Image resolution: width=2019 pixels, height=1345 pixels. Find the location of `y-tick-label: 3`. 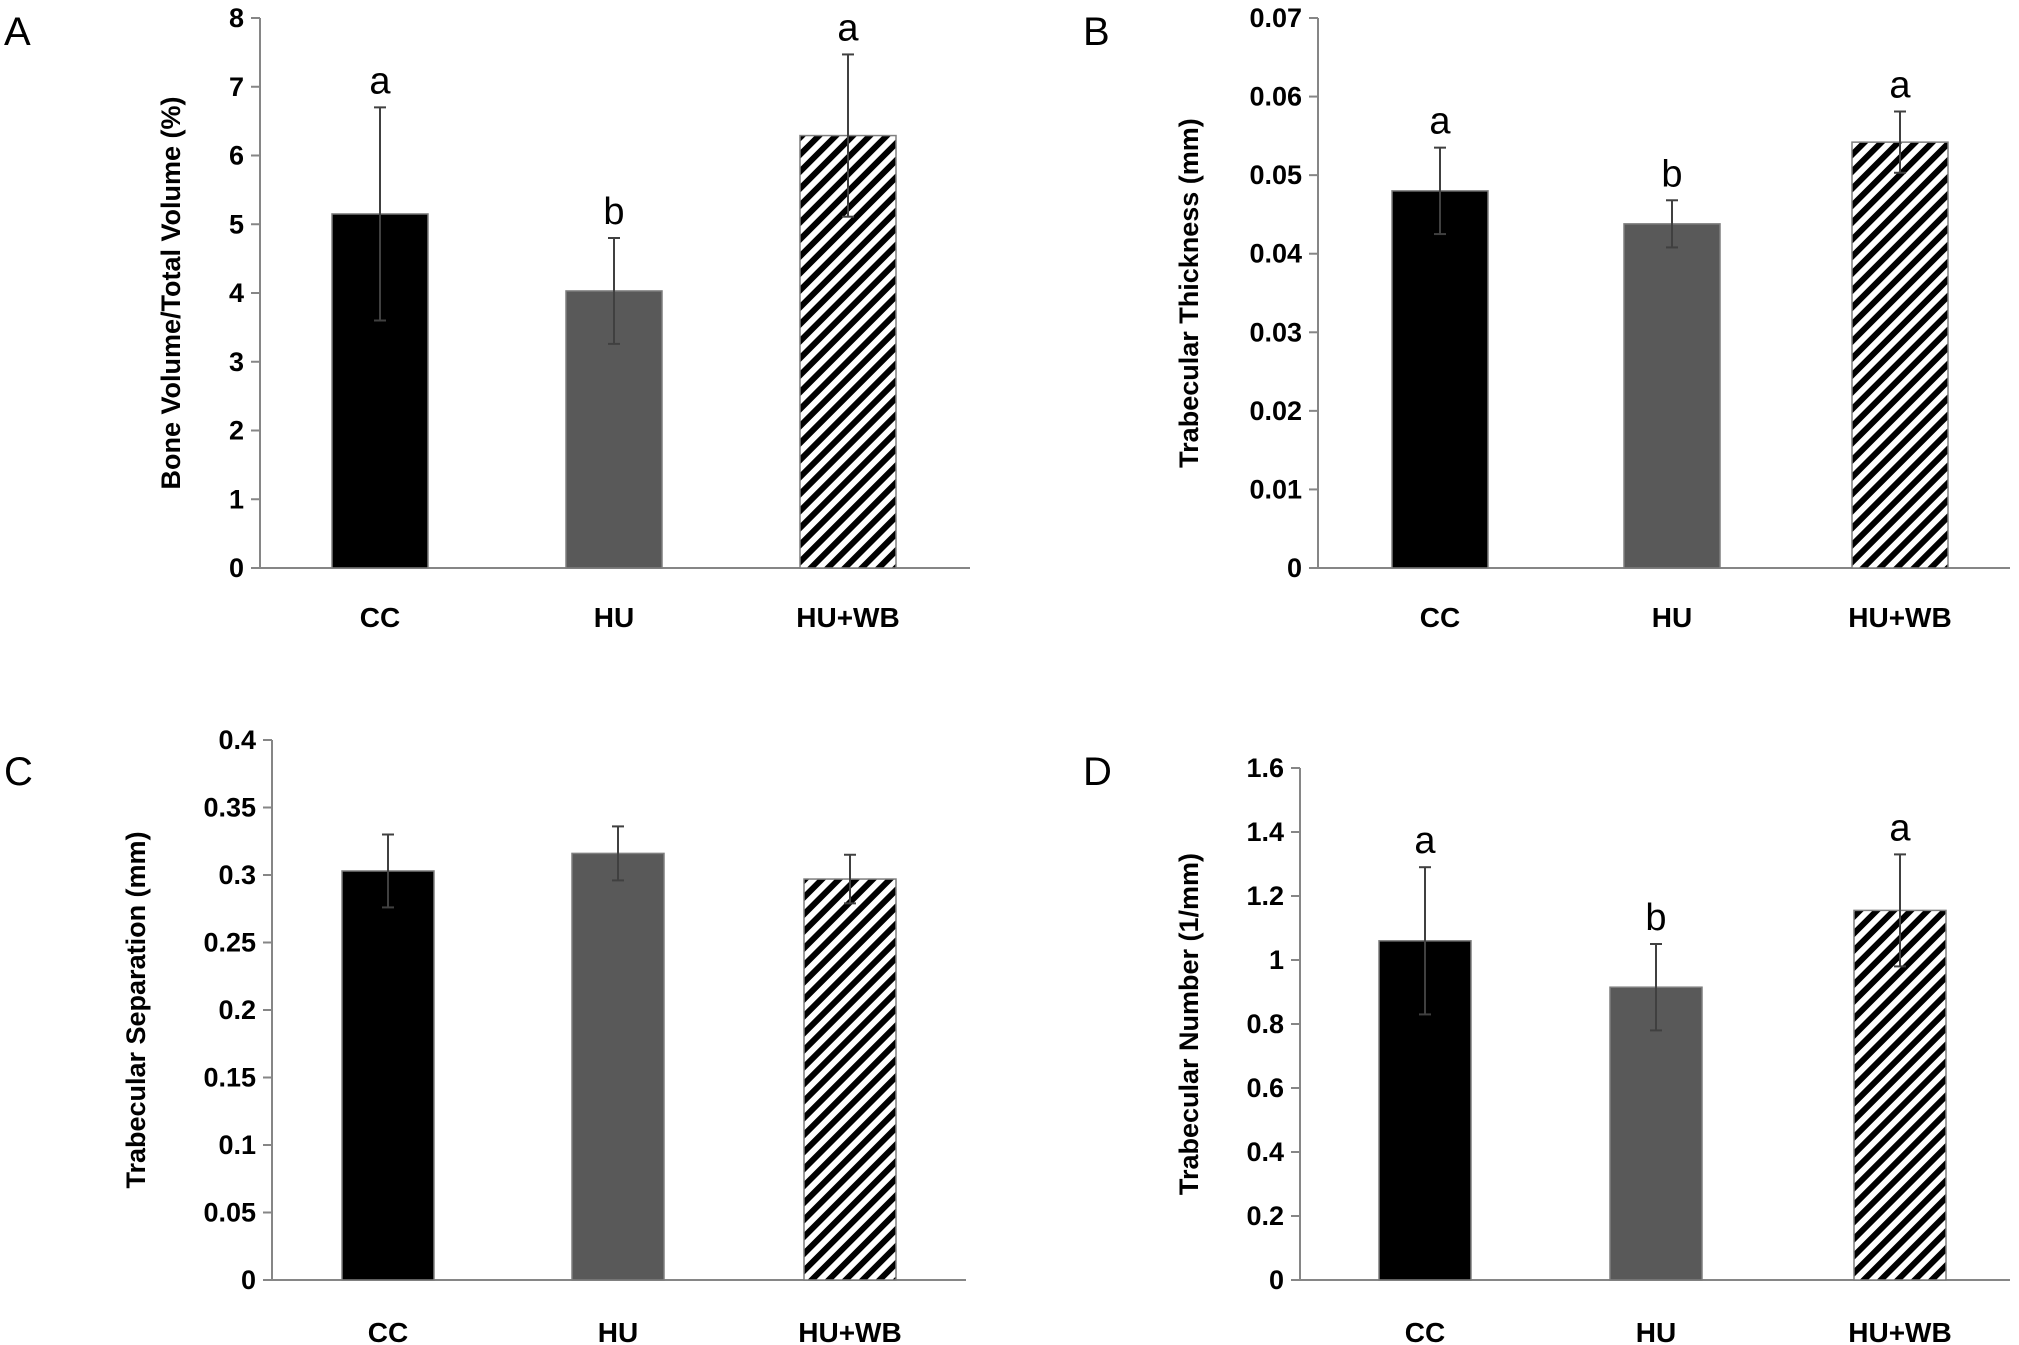

y-tick-label: 3 is located at coordinates (236, 362).